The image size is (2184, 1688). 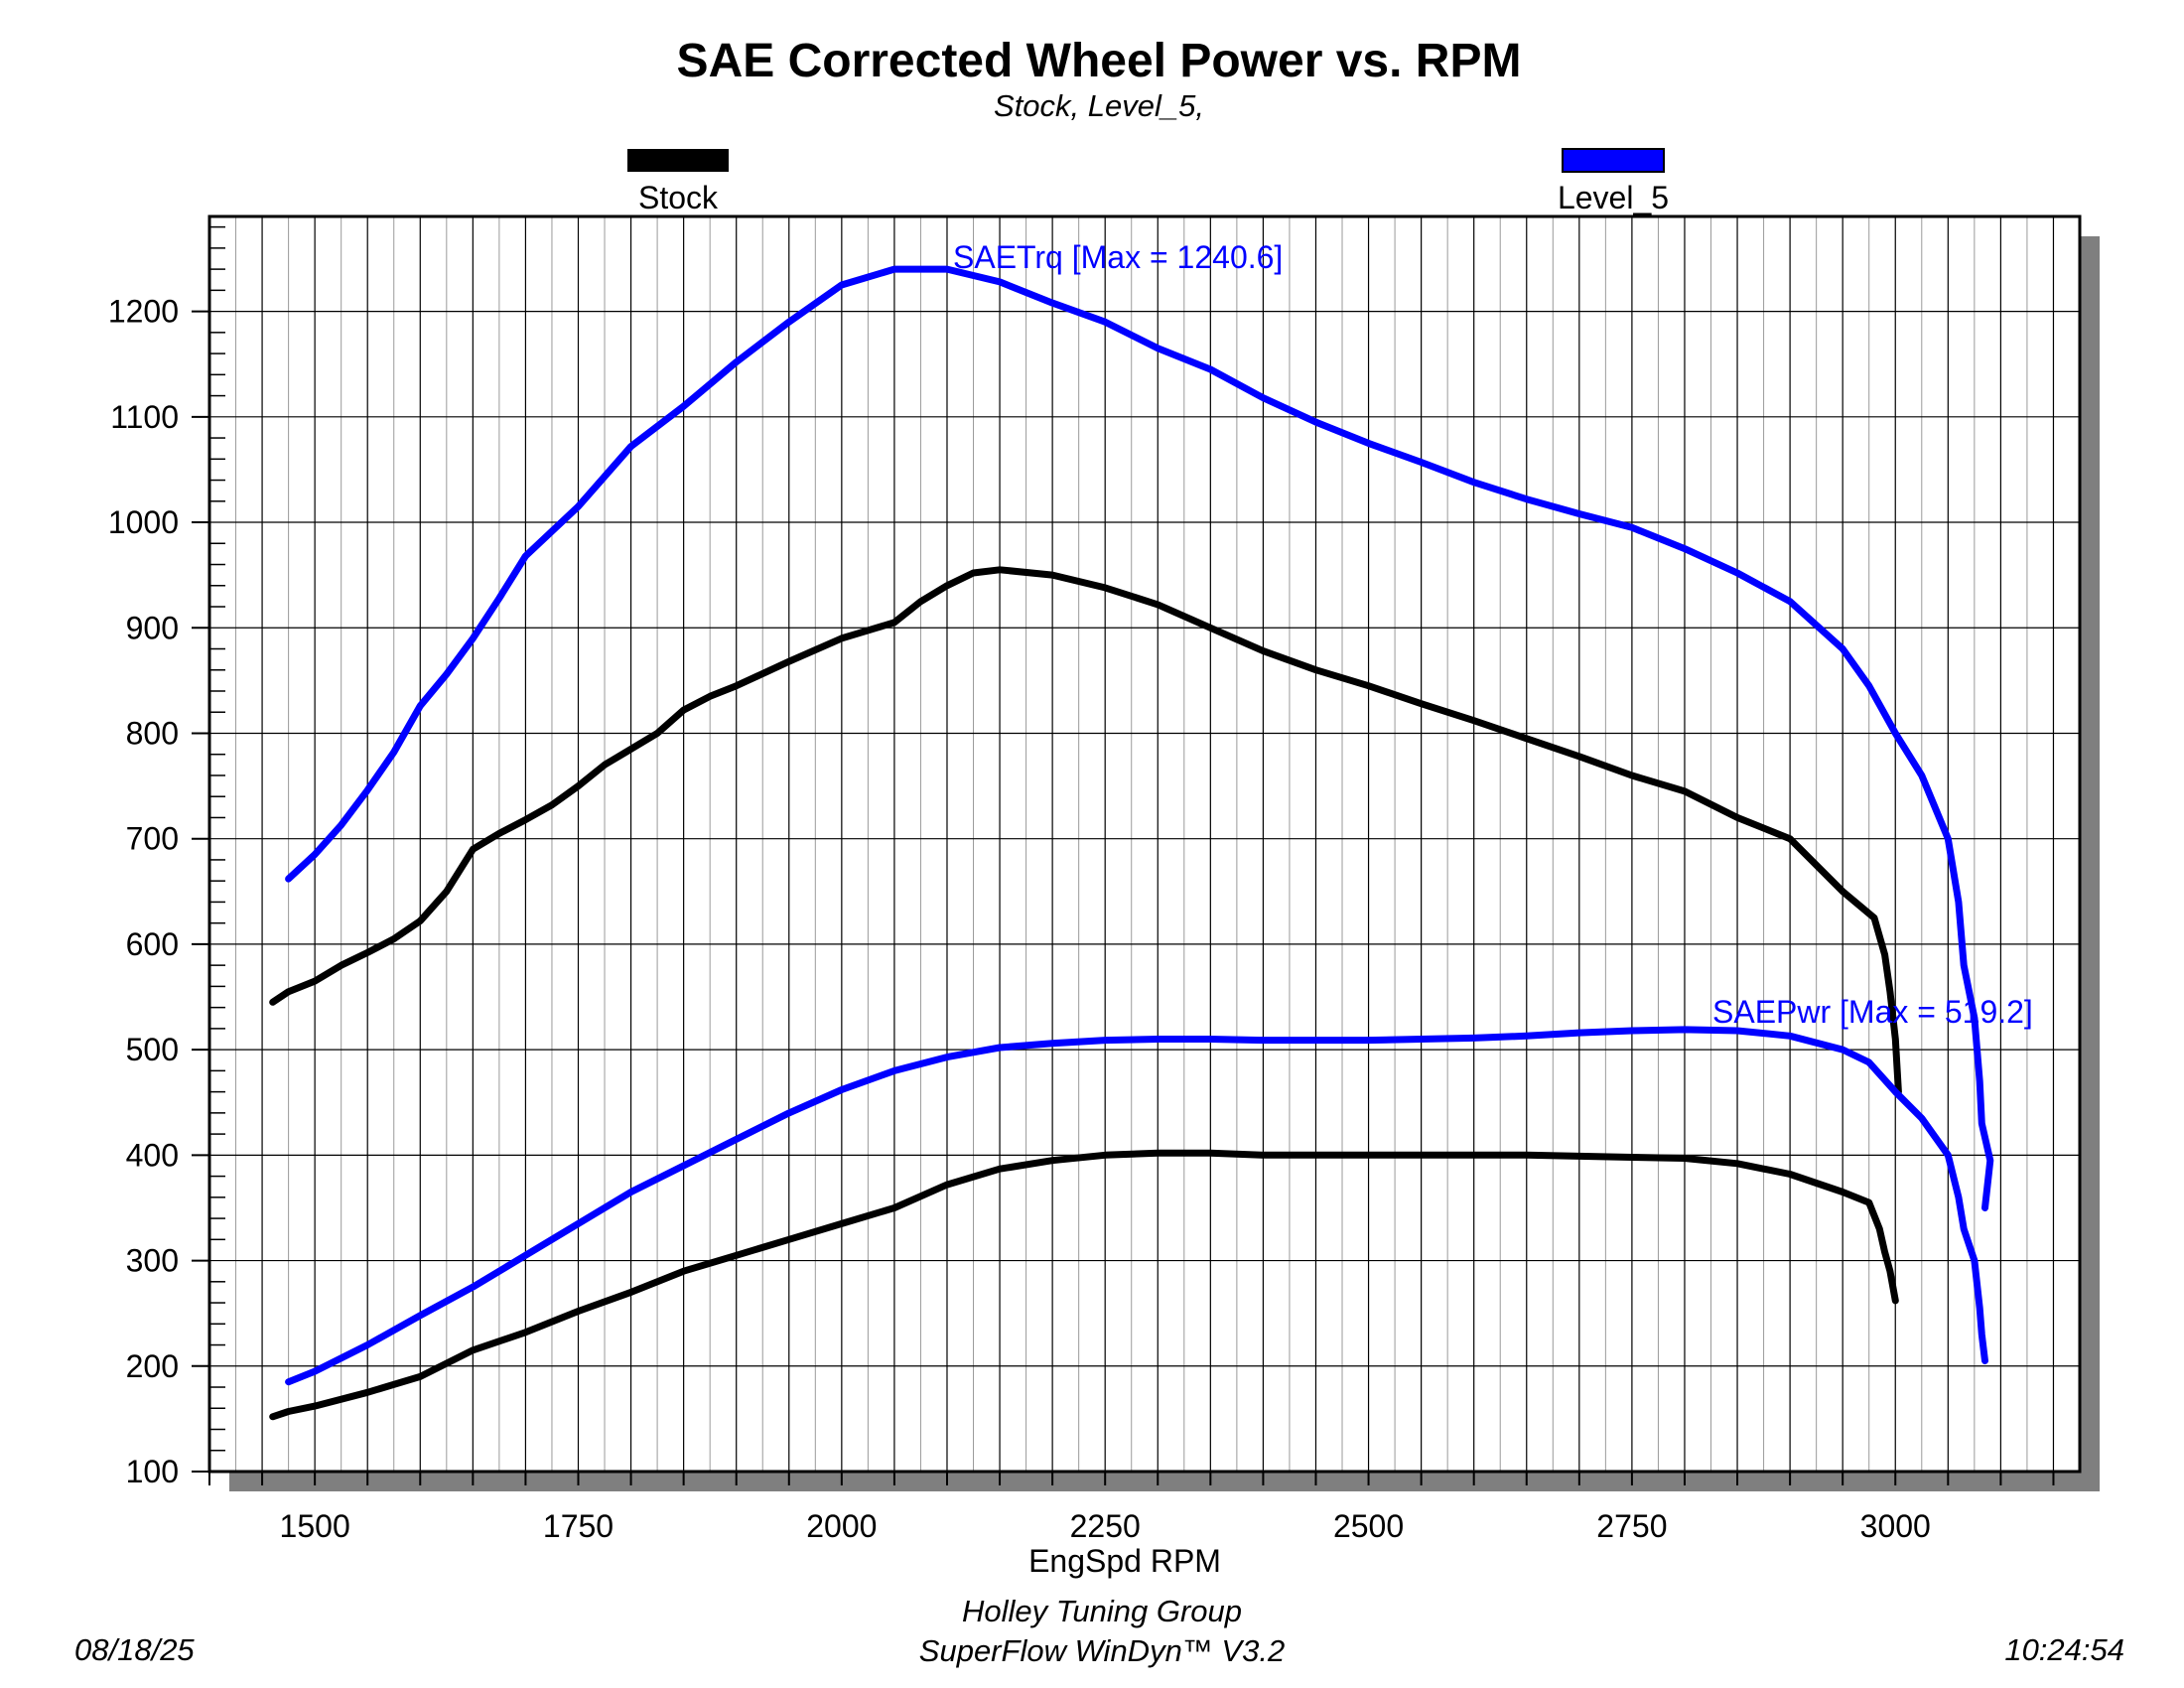 What do you see at coordinates (144, 417) in the screenshot?
I see `y-tick-label: 1100` at bounding box center [144, 417].